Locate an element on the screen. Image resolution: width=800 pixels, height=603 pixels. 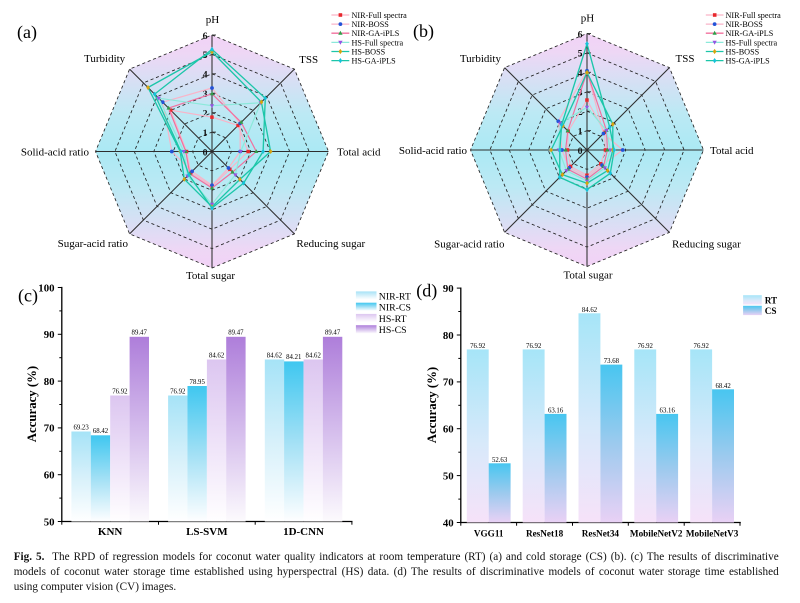
svg-text: 2 is located at coordinates (205, 114).